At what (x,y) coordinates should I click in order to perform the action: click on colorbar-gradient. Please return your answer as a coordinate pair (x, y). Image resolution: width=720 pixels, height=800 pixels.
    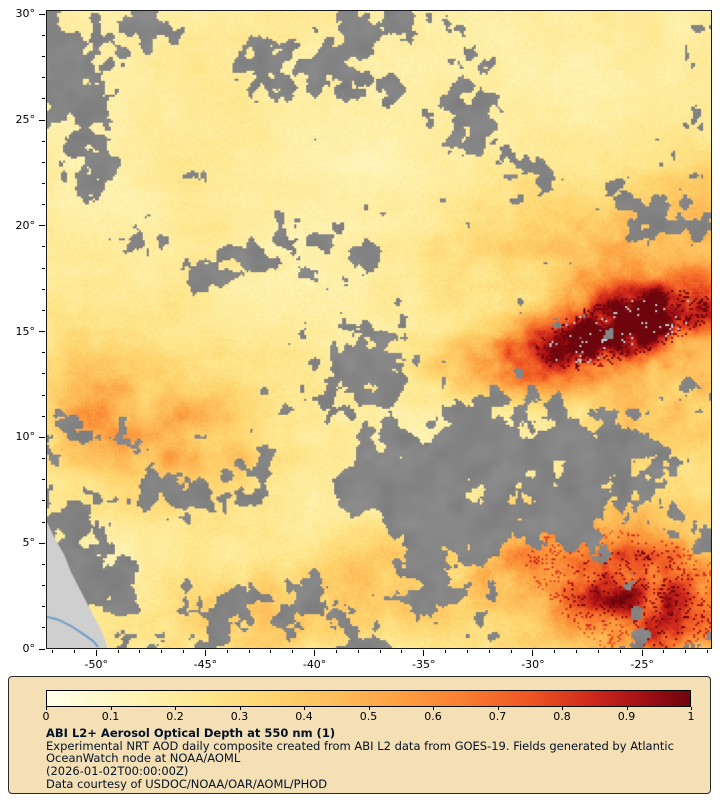
    Looking at the image, I should click on (368, 698).